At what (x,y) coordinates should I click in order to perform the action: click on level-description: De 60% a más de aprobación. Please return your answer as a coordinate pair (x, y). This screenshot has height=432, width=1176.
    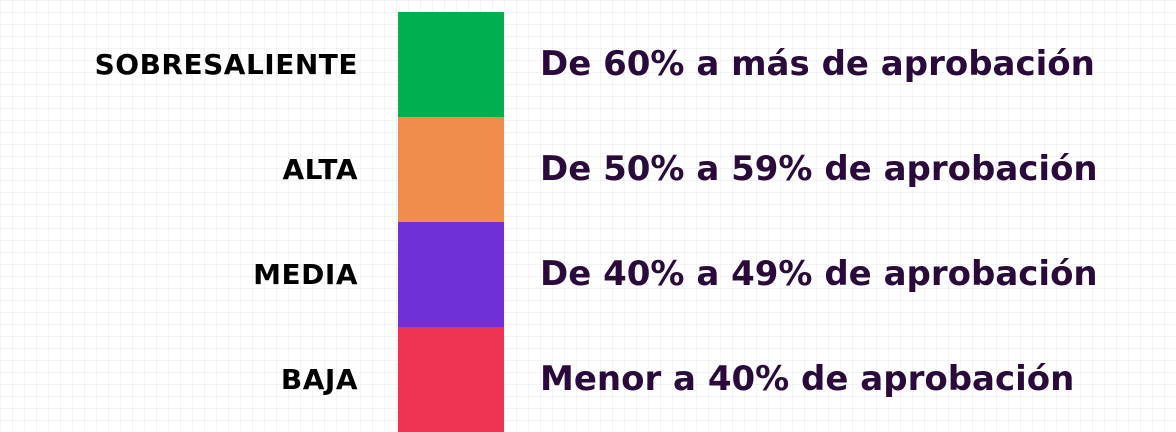
    Looking at the image, I should click on (817, 64).